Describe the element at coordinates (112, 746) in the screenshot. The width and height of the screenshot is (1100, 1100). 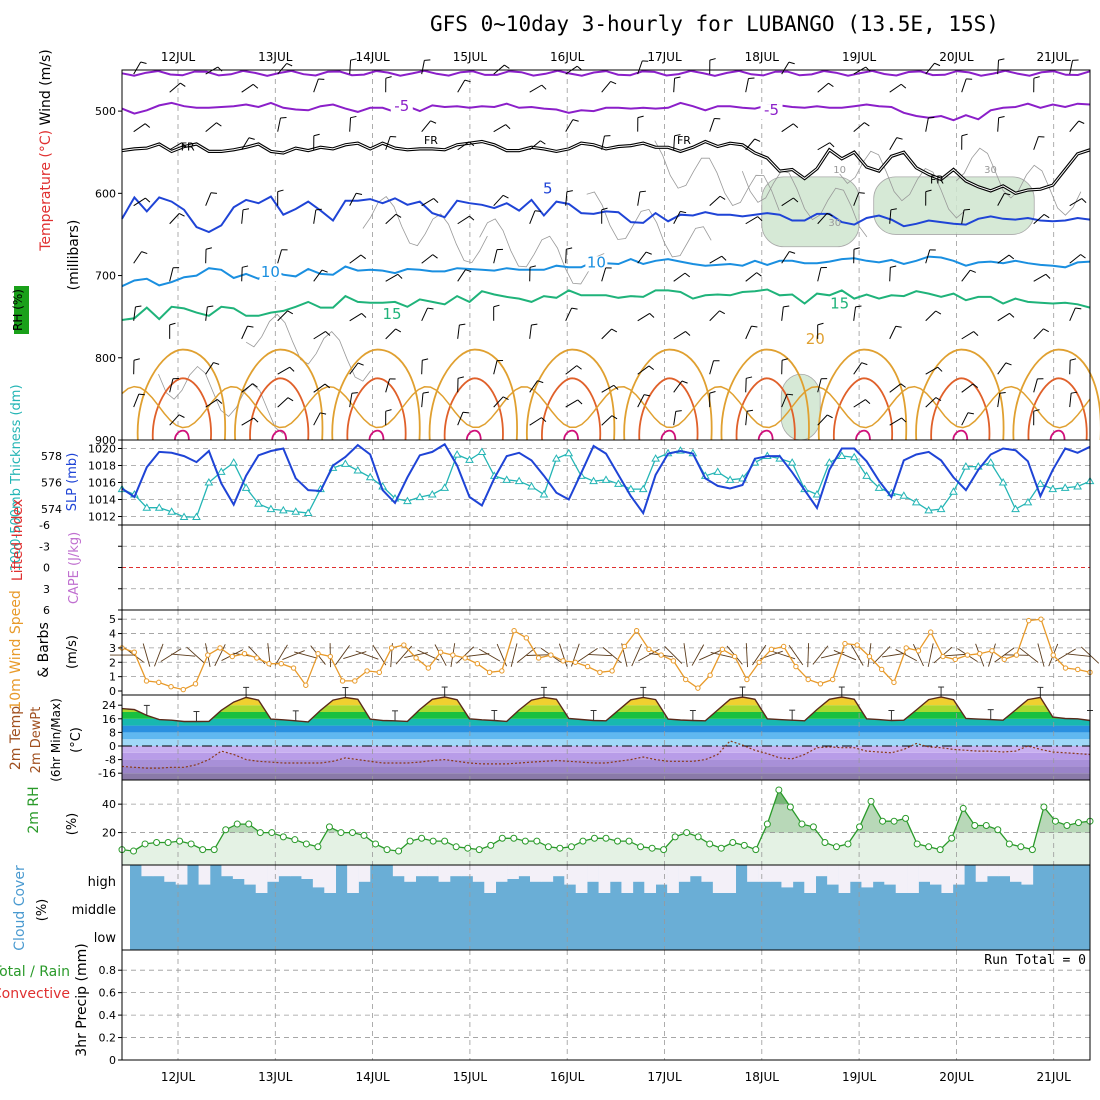
I see `y-tick-label: 0` at that location.